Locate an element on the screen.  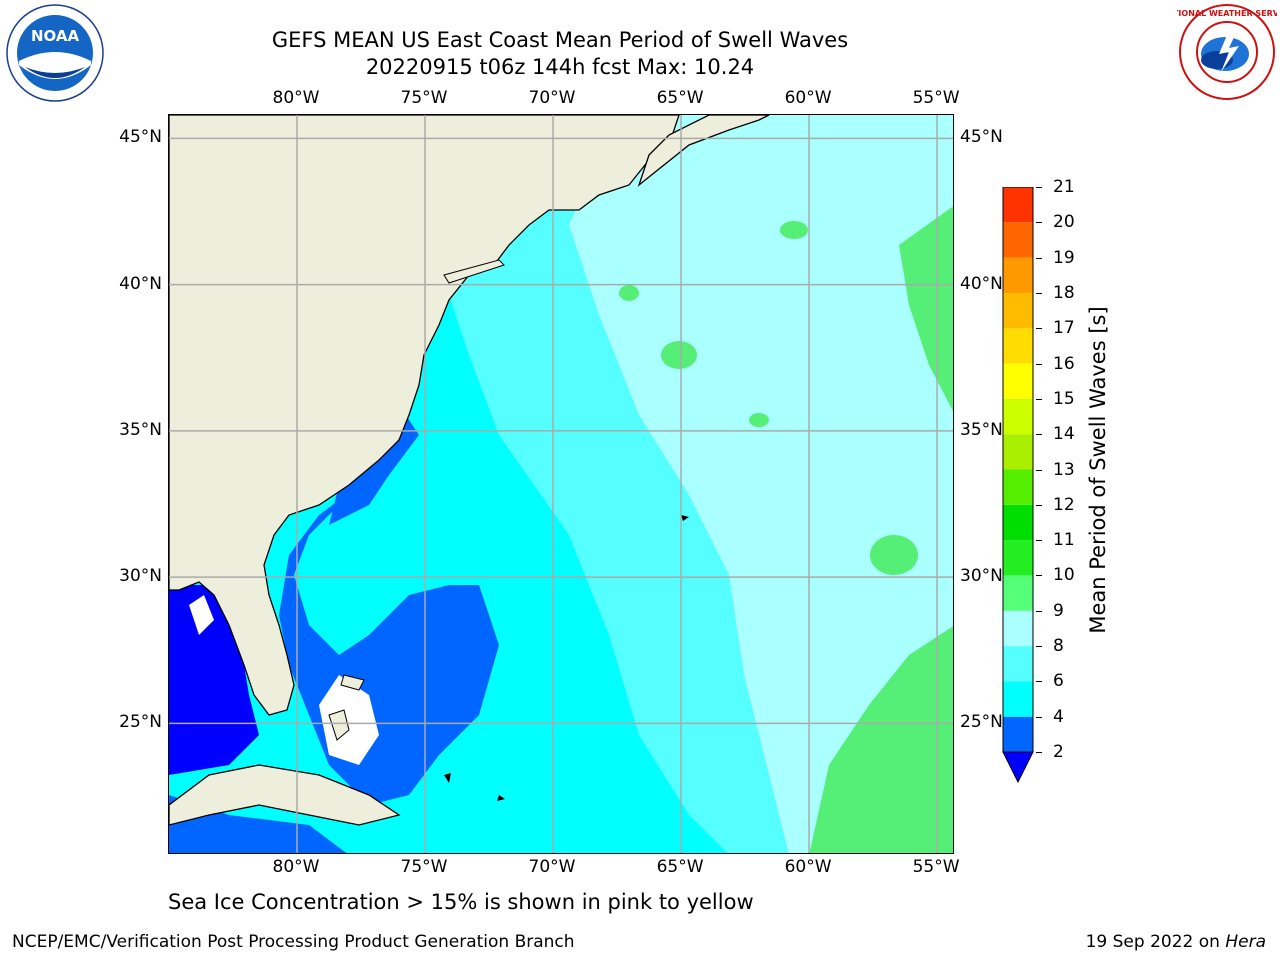
land-bahamas-andros is located at coordinates (339, 725).